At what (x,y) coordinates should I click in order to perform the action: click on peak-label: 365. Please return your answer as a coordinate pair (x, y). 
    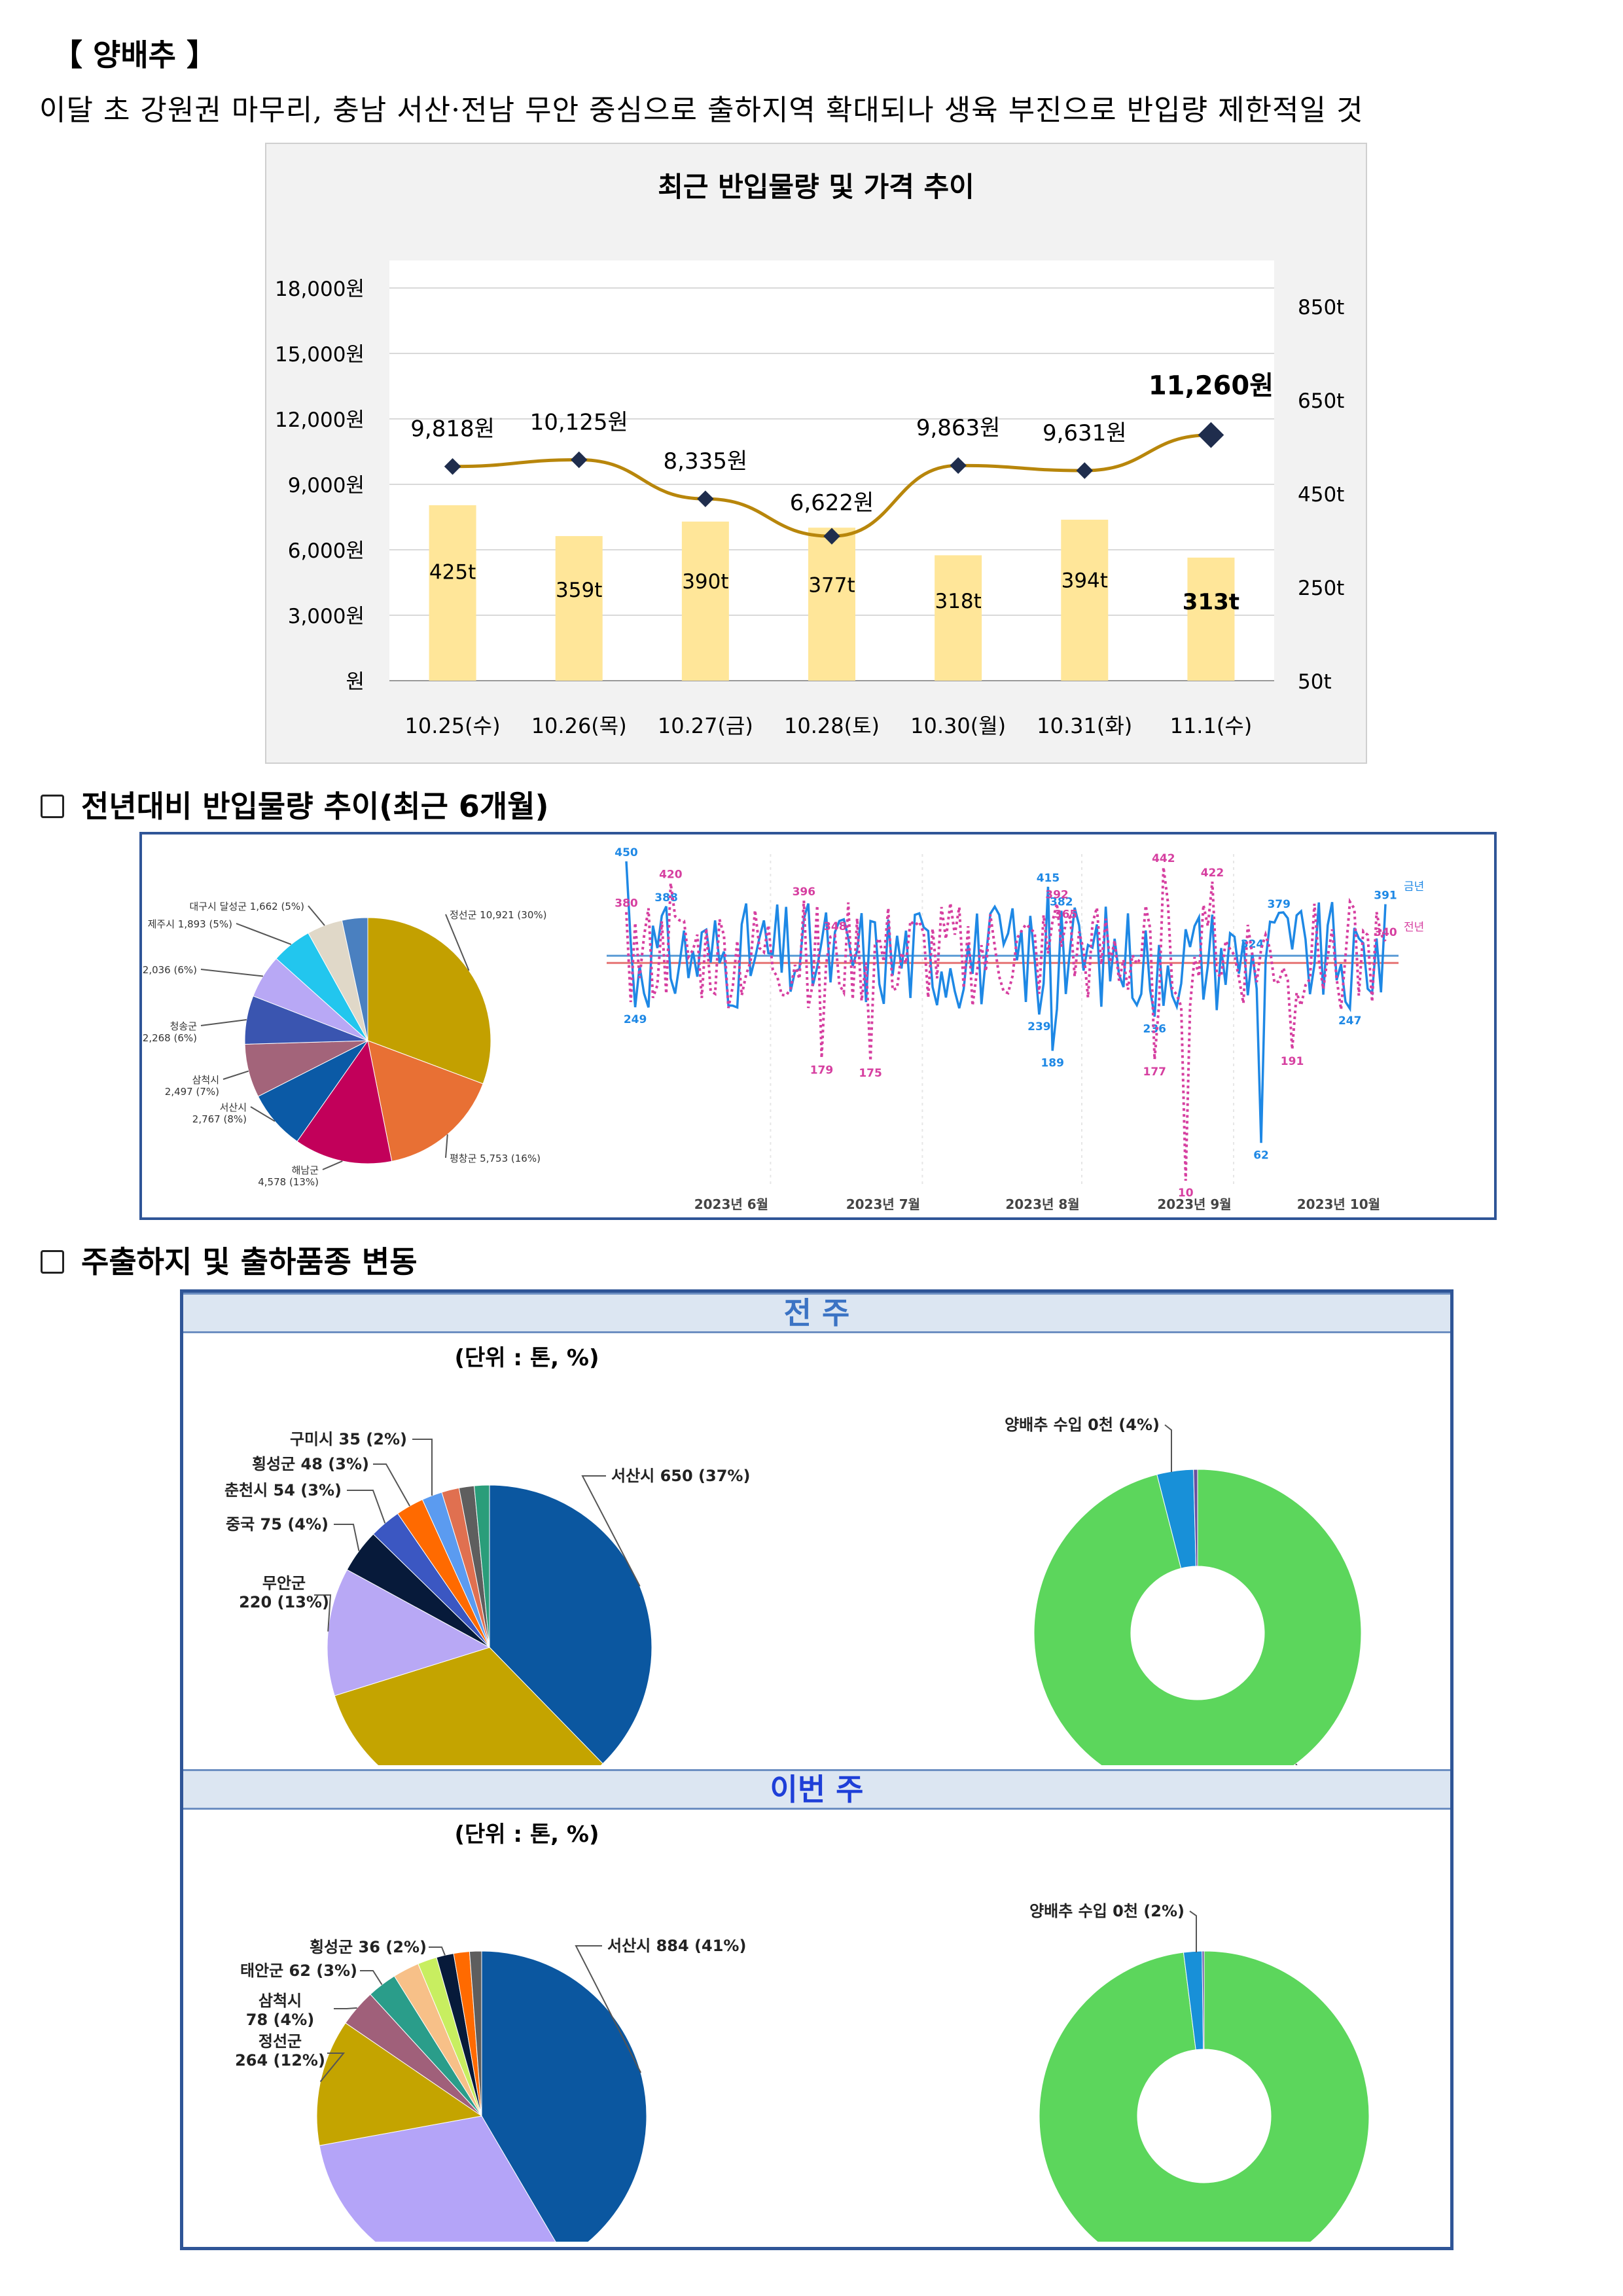
    Looking at the image, I should click on (1066, 914).